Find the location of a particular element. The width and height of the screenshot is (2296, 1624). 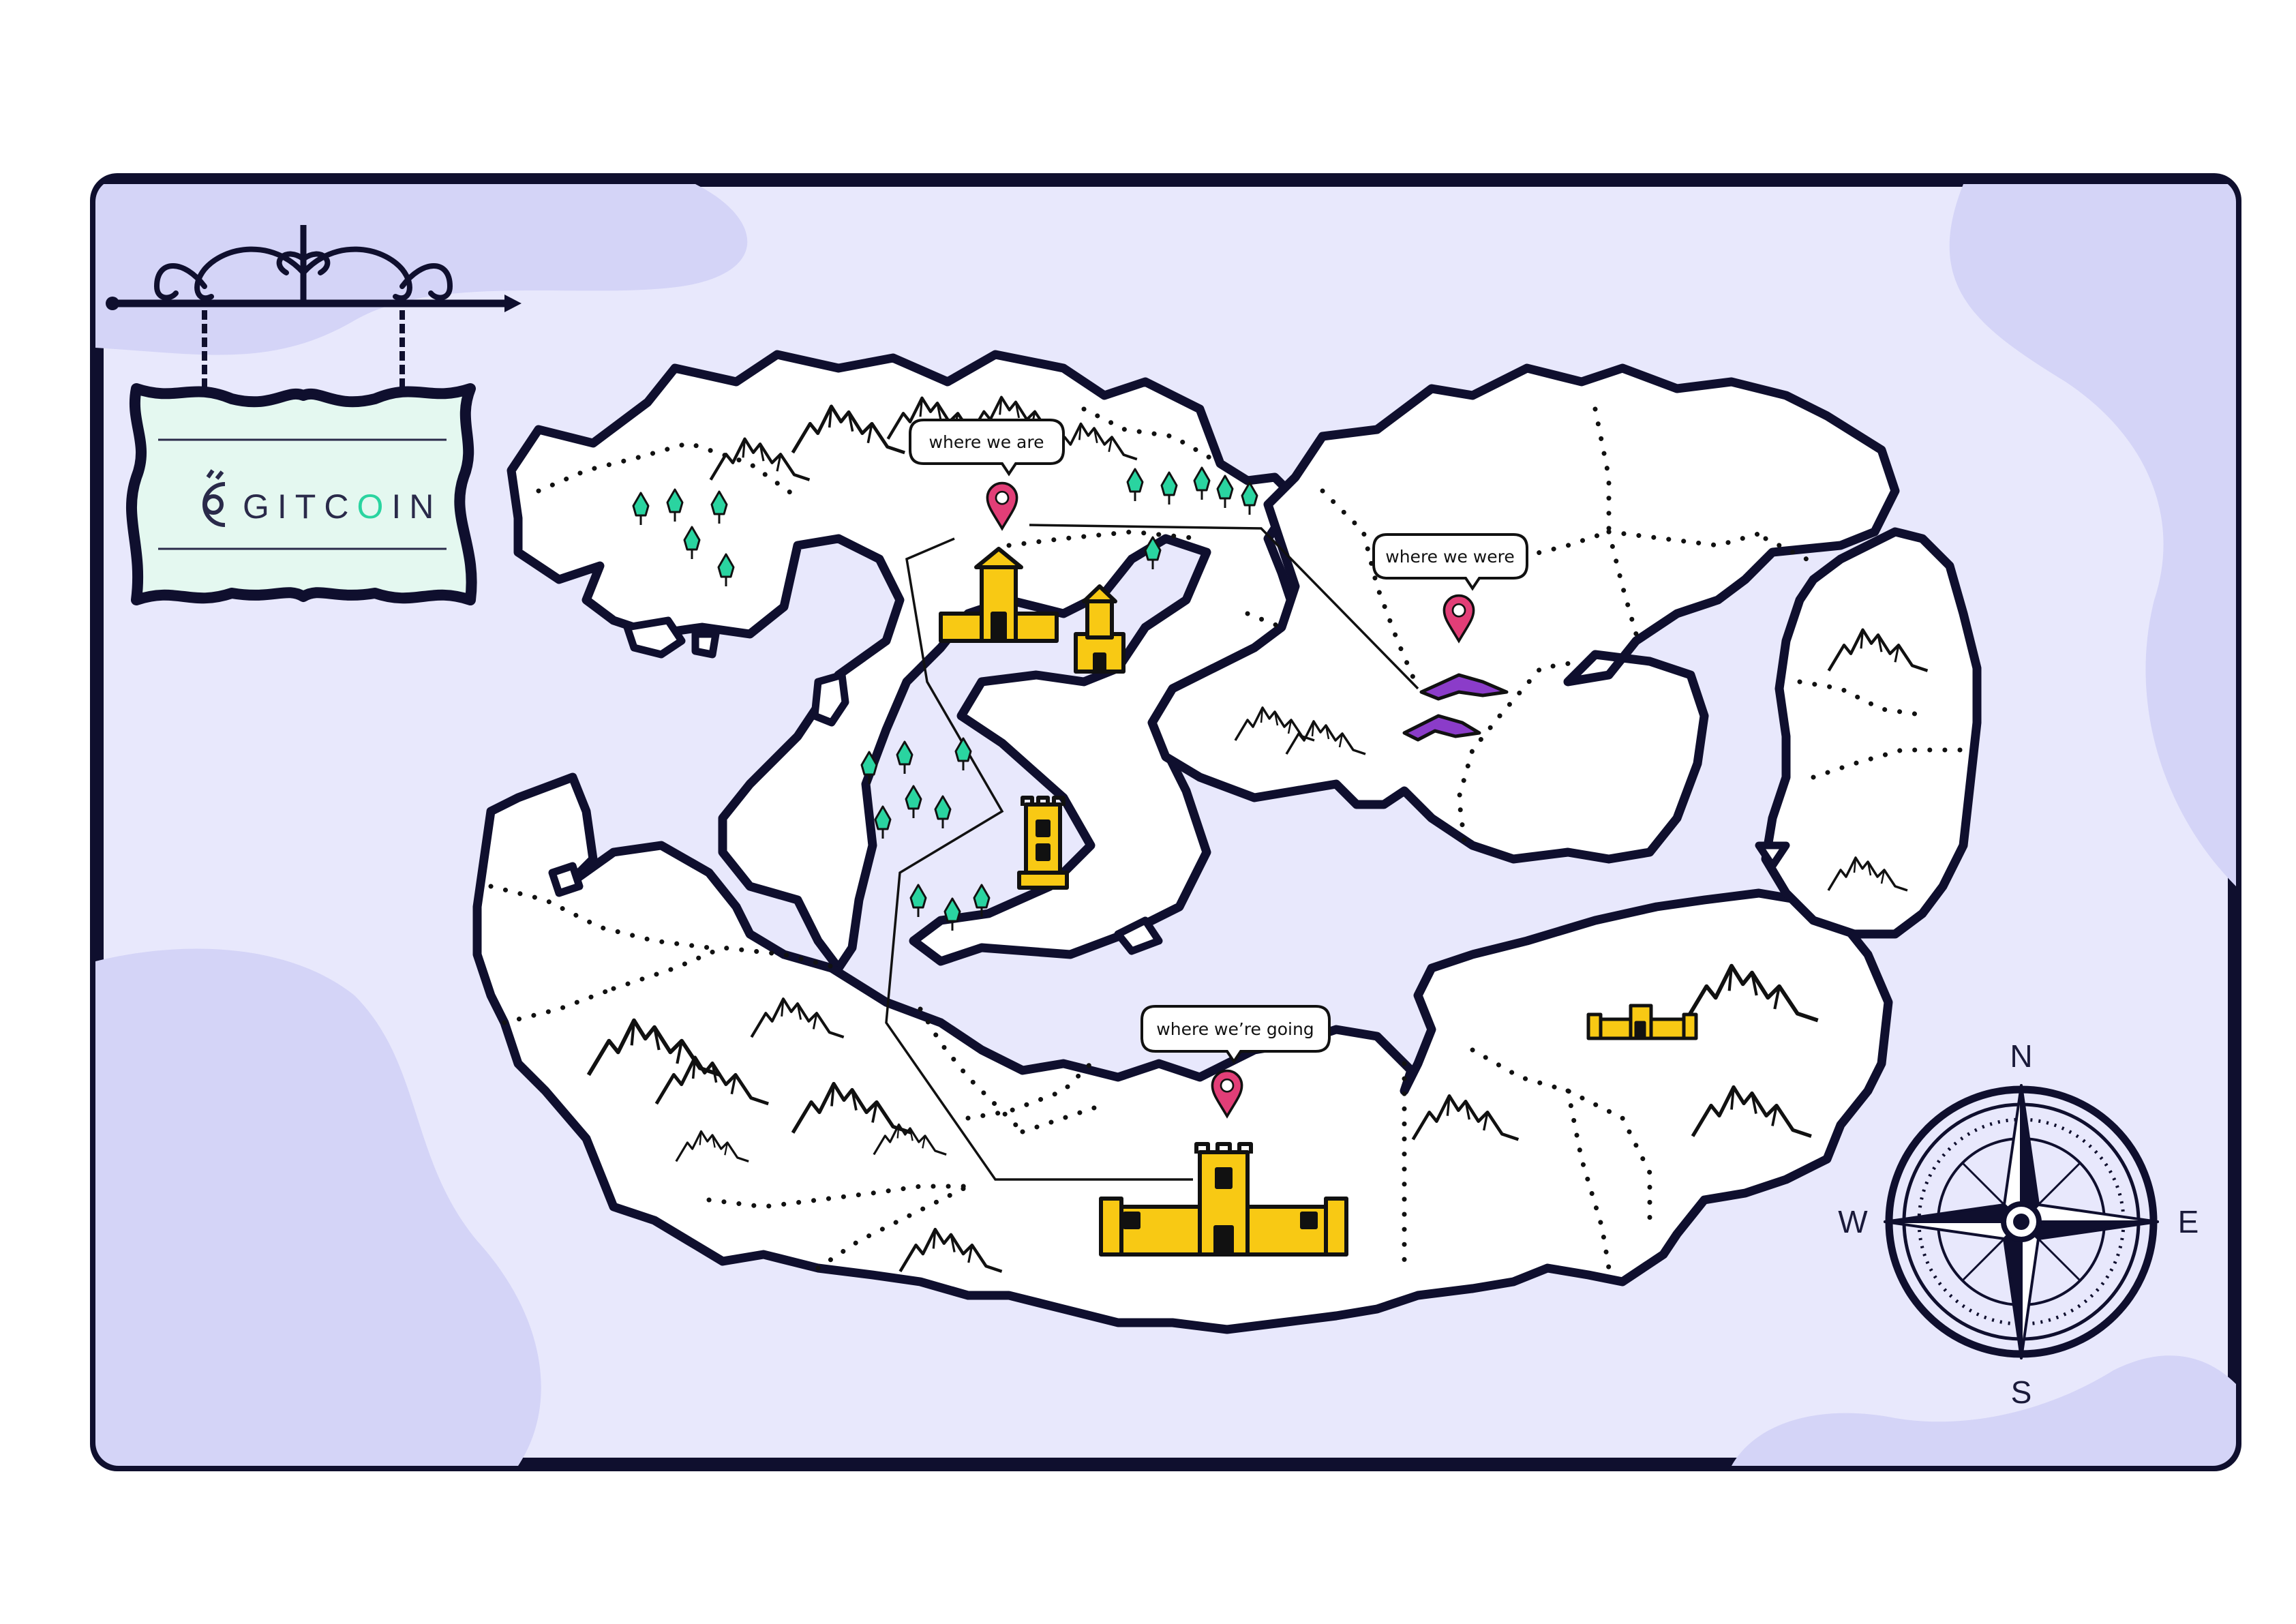

north-west-land is located at coordinates (903, 661).